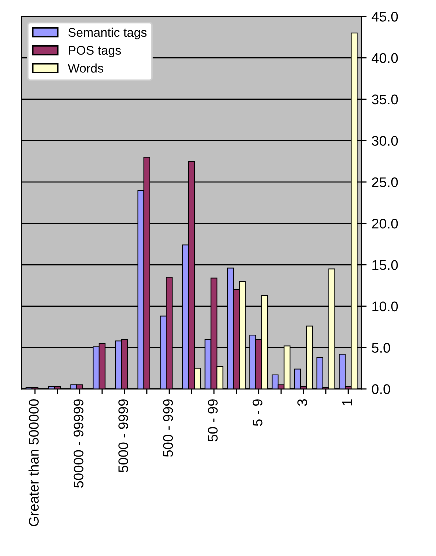 Image resolution: width=436 pixels, height=556 pixels. I want to click on legend-label: POS tags, so click(95, 52).